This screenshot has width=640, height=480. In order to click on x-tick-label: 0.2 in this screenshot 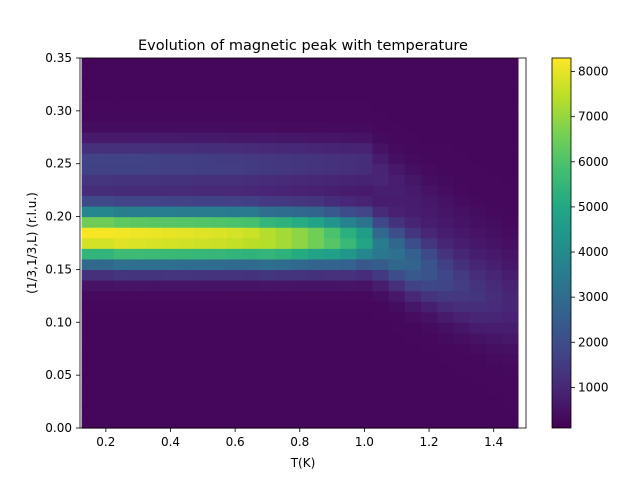, I will do `click(105, 442)`.